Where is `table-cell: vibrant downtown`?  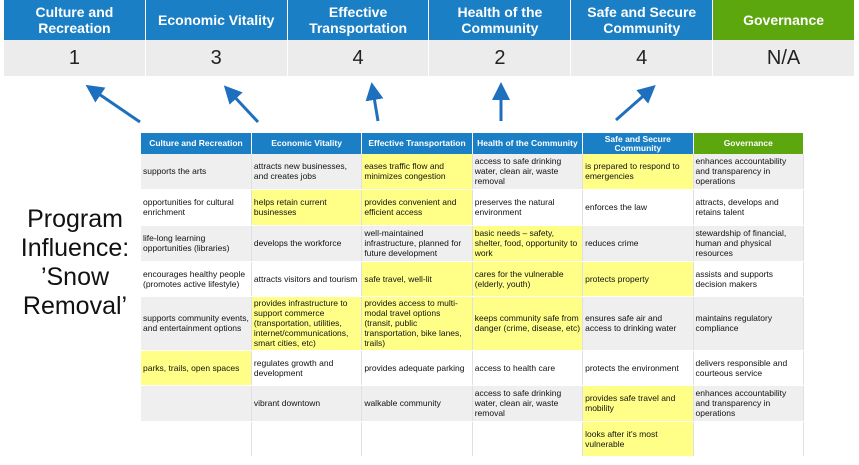 table-cell: vibrant downtown is located at coordinates (307, 403).